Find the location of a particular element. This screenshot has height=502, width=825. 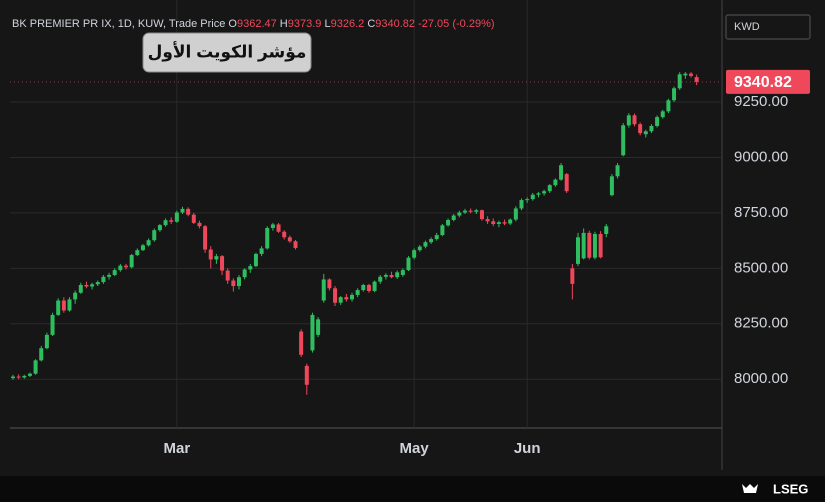

high-label: H is located at coordinates (284, 24).